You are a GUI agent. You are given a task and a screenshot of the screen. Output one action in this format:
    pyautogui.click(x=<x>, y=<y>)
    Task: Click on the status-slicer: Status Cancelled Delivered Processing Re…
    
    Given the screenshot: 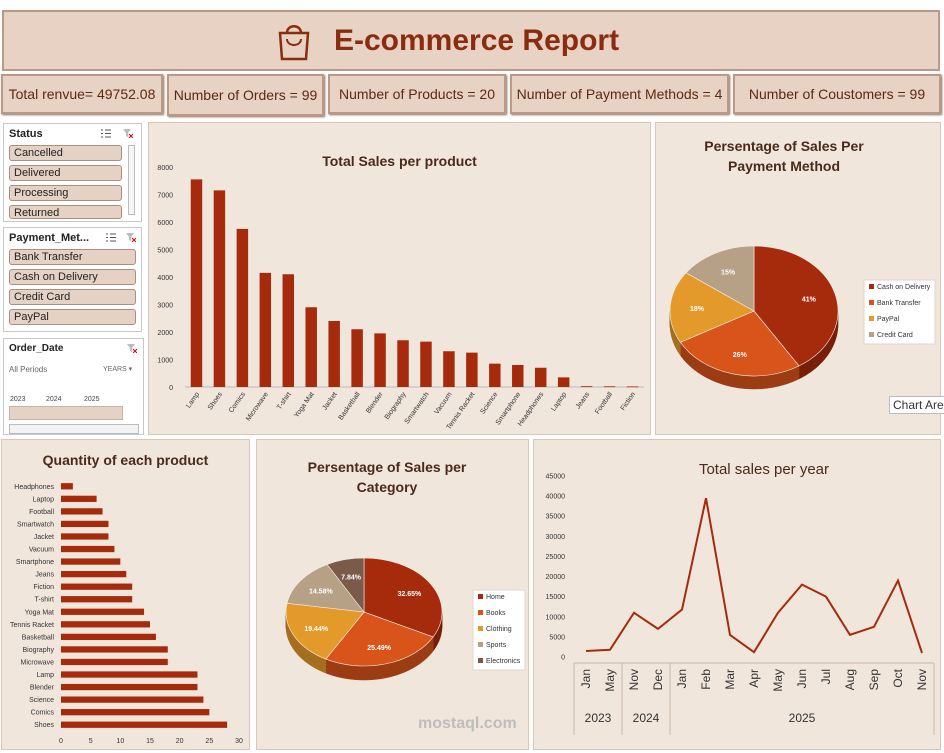 What is the action you would take?
    pyautogui.click(x=72, y=172)
    